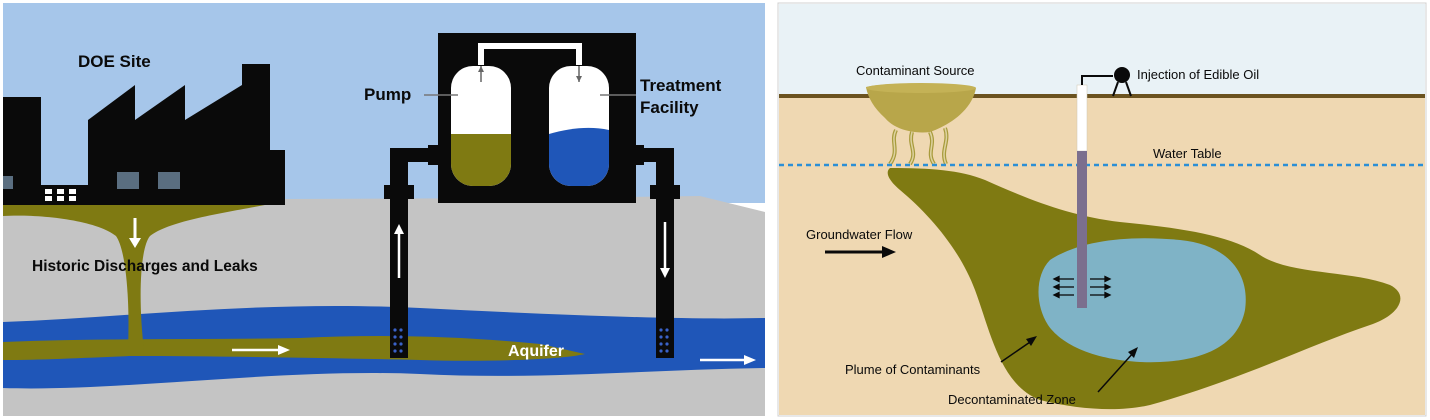 This screenshot has width=1430, height=420. Describe the element at coordinates (664, 340) in the screenshot. I see `injection-well-screen` at that location.